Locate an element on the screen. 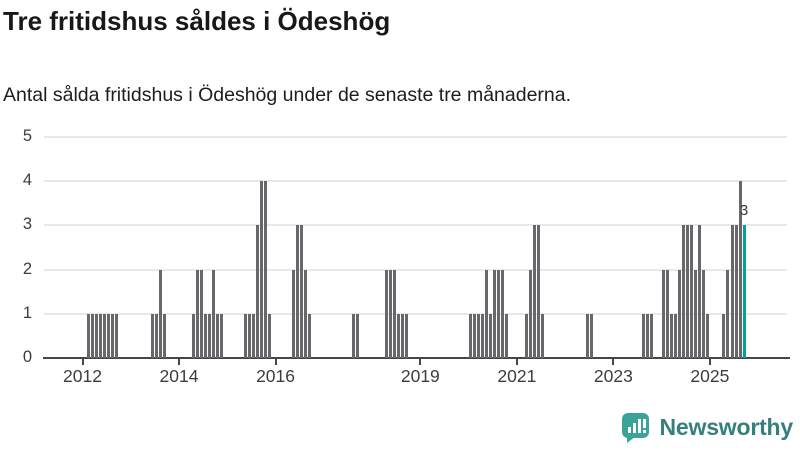  x-tick-label: 2019 is located at coordinates (420, 376).